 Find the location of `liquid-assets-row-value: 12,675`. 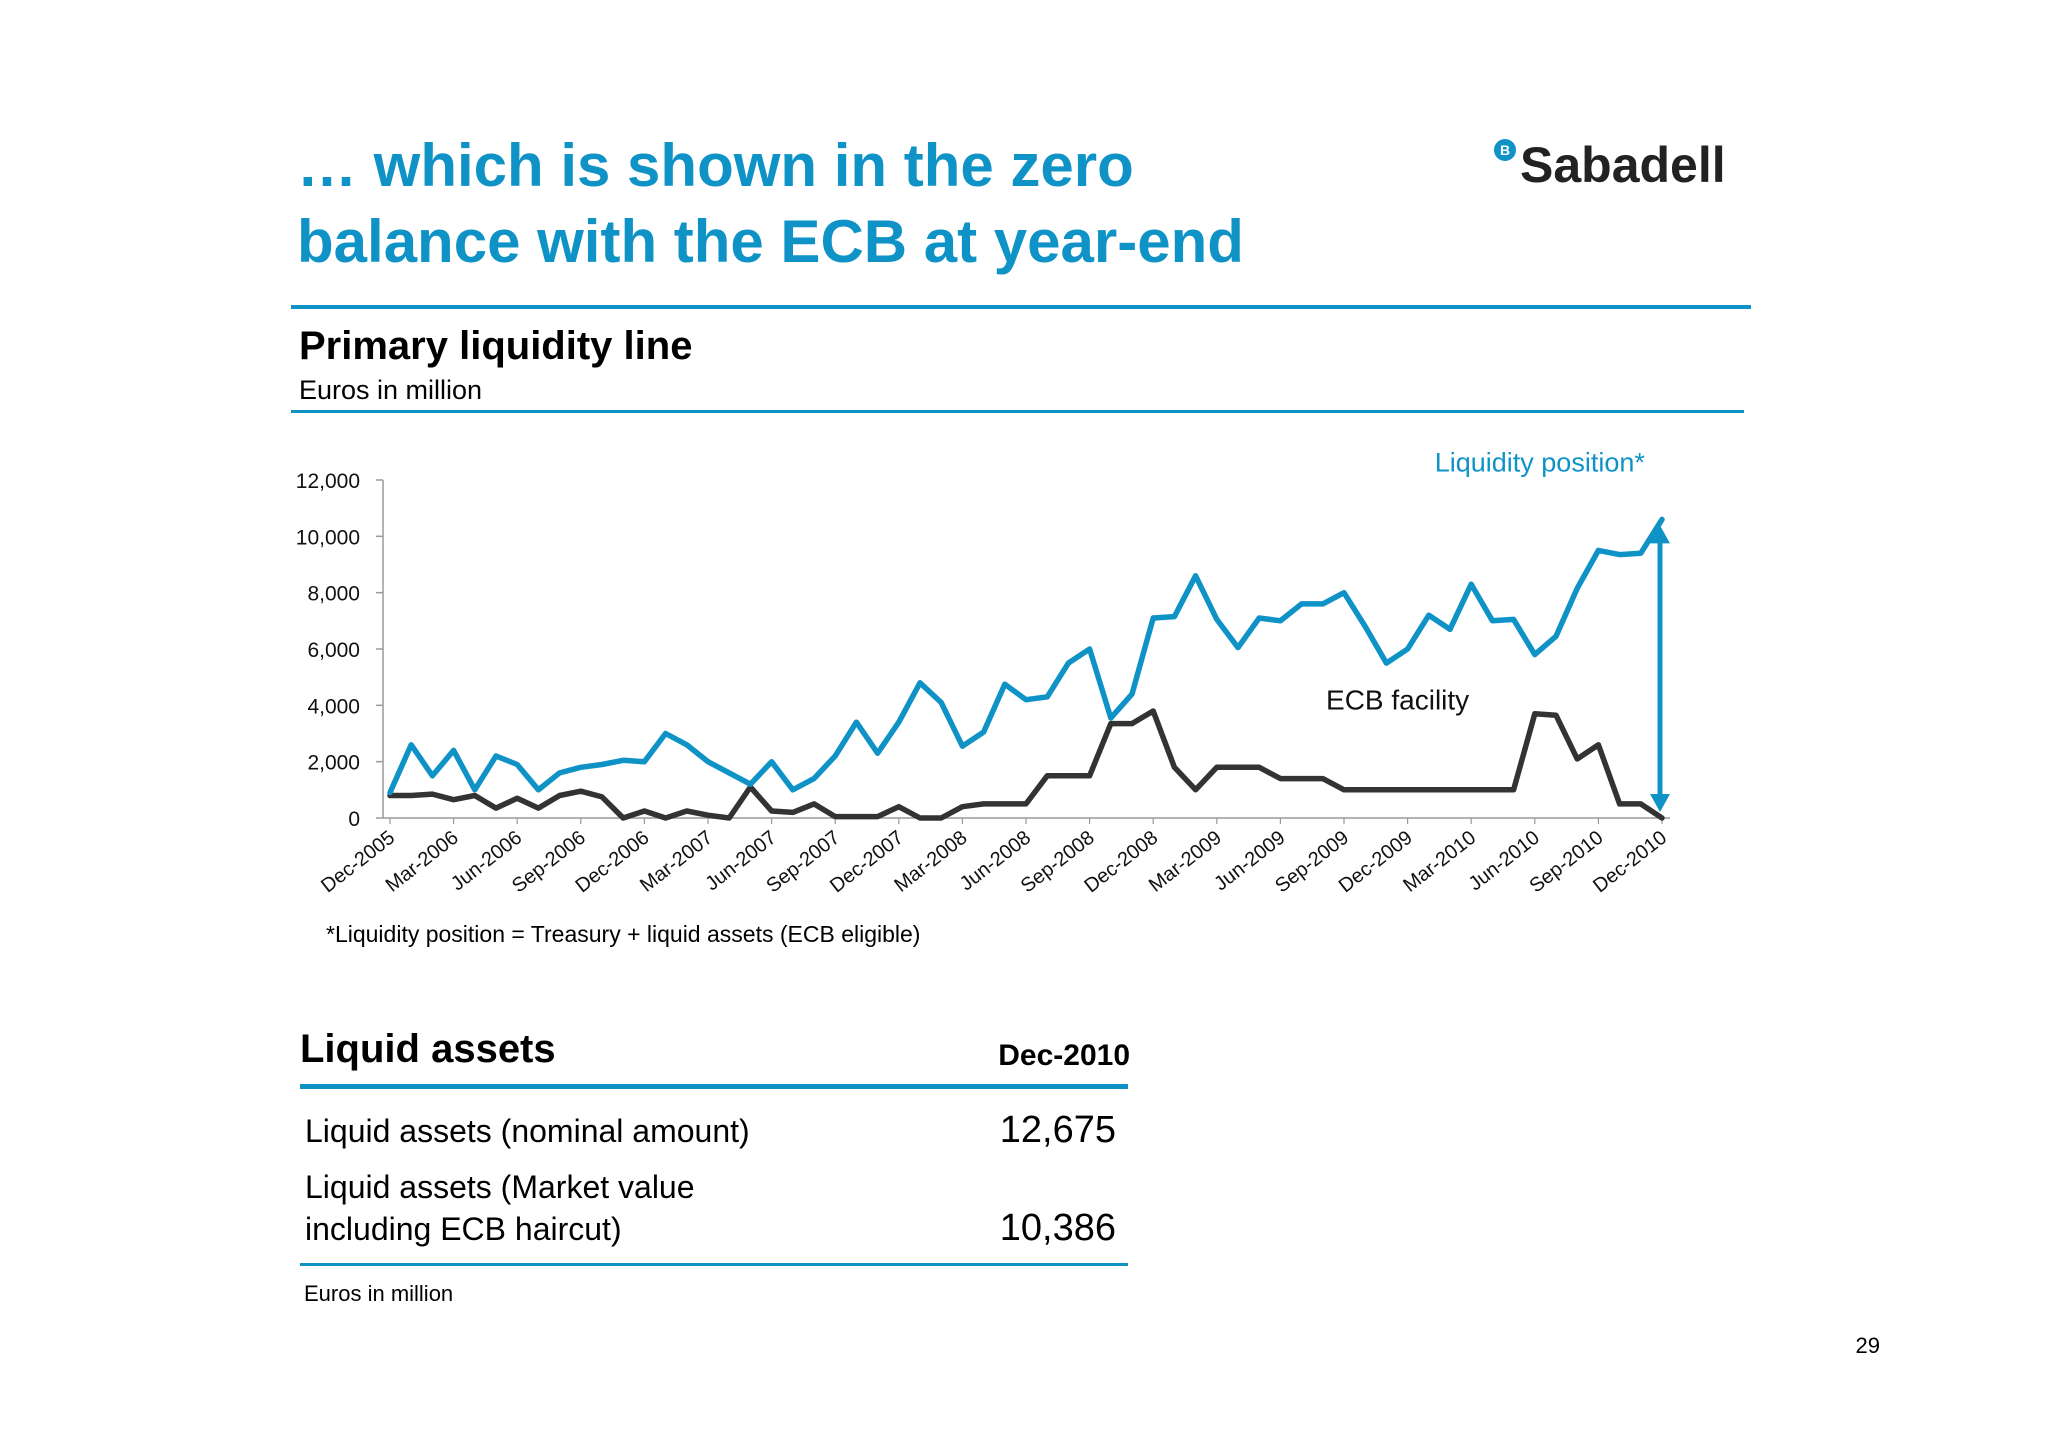

liquid-assets-row-value: 12,675 is located at coordinates (1057, 1130).